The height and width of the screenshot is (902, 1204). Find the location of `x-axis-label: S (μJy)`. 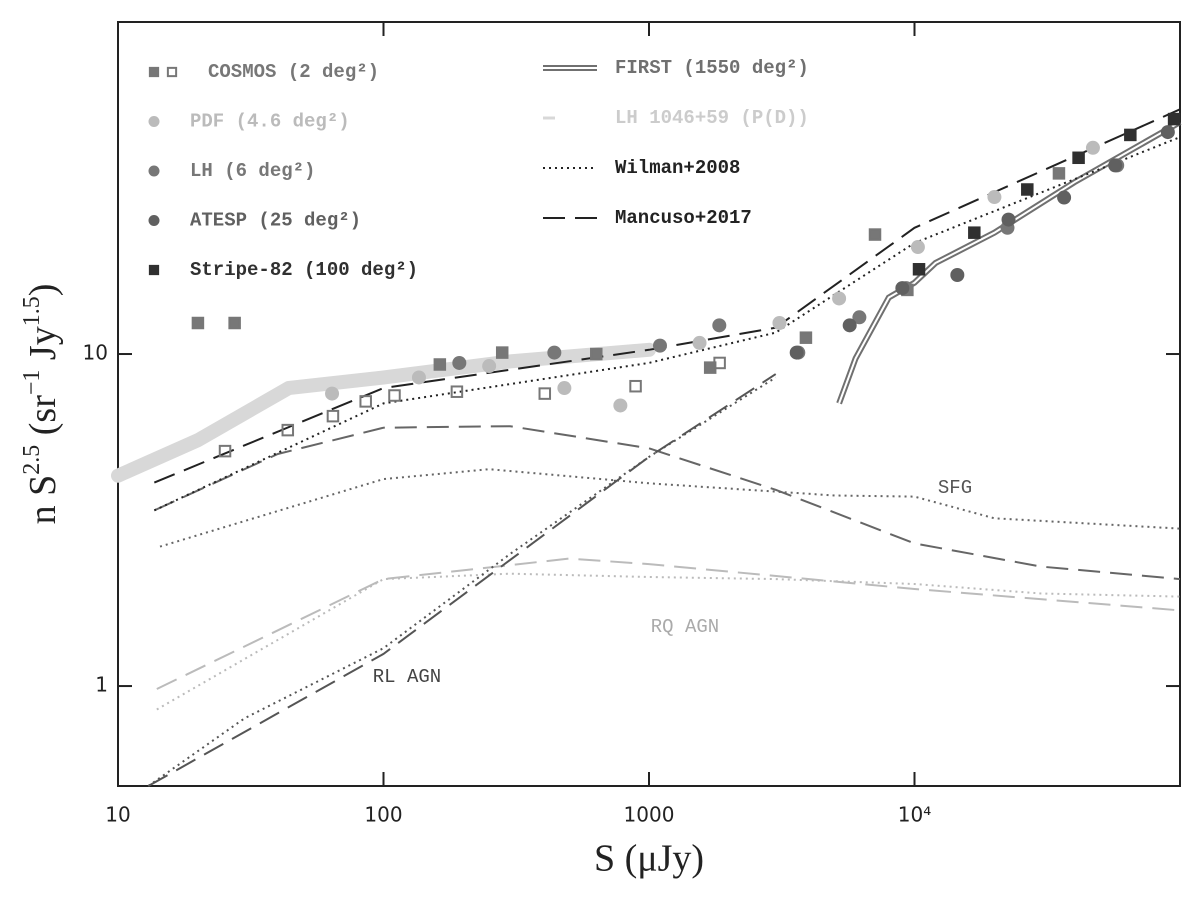

x-axis-label: S (μJy) is located at coordinates (649, 859).